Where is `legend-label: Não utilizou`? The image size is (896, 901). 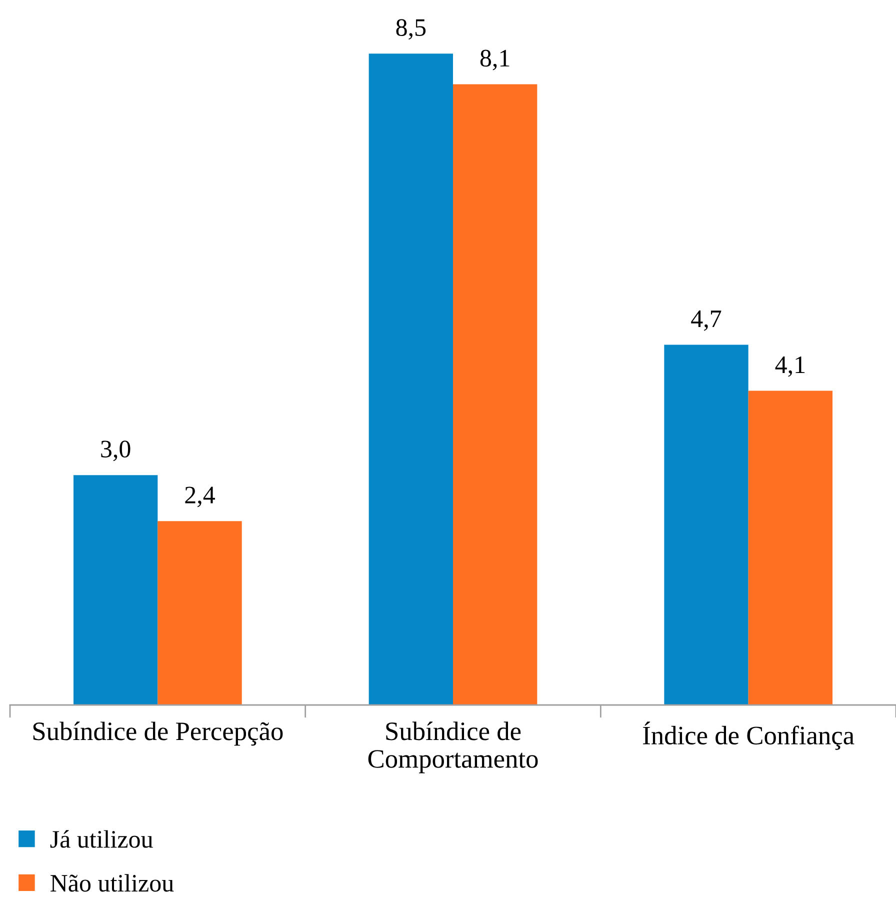
legend-label: Não utilizou is located at coordinates (112, 883).